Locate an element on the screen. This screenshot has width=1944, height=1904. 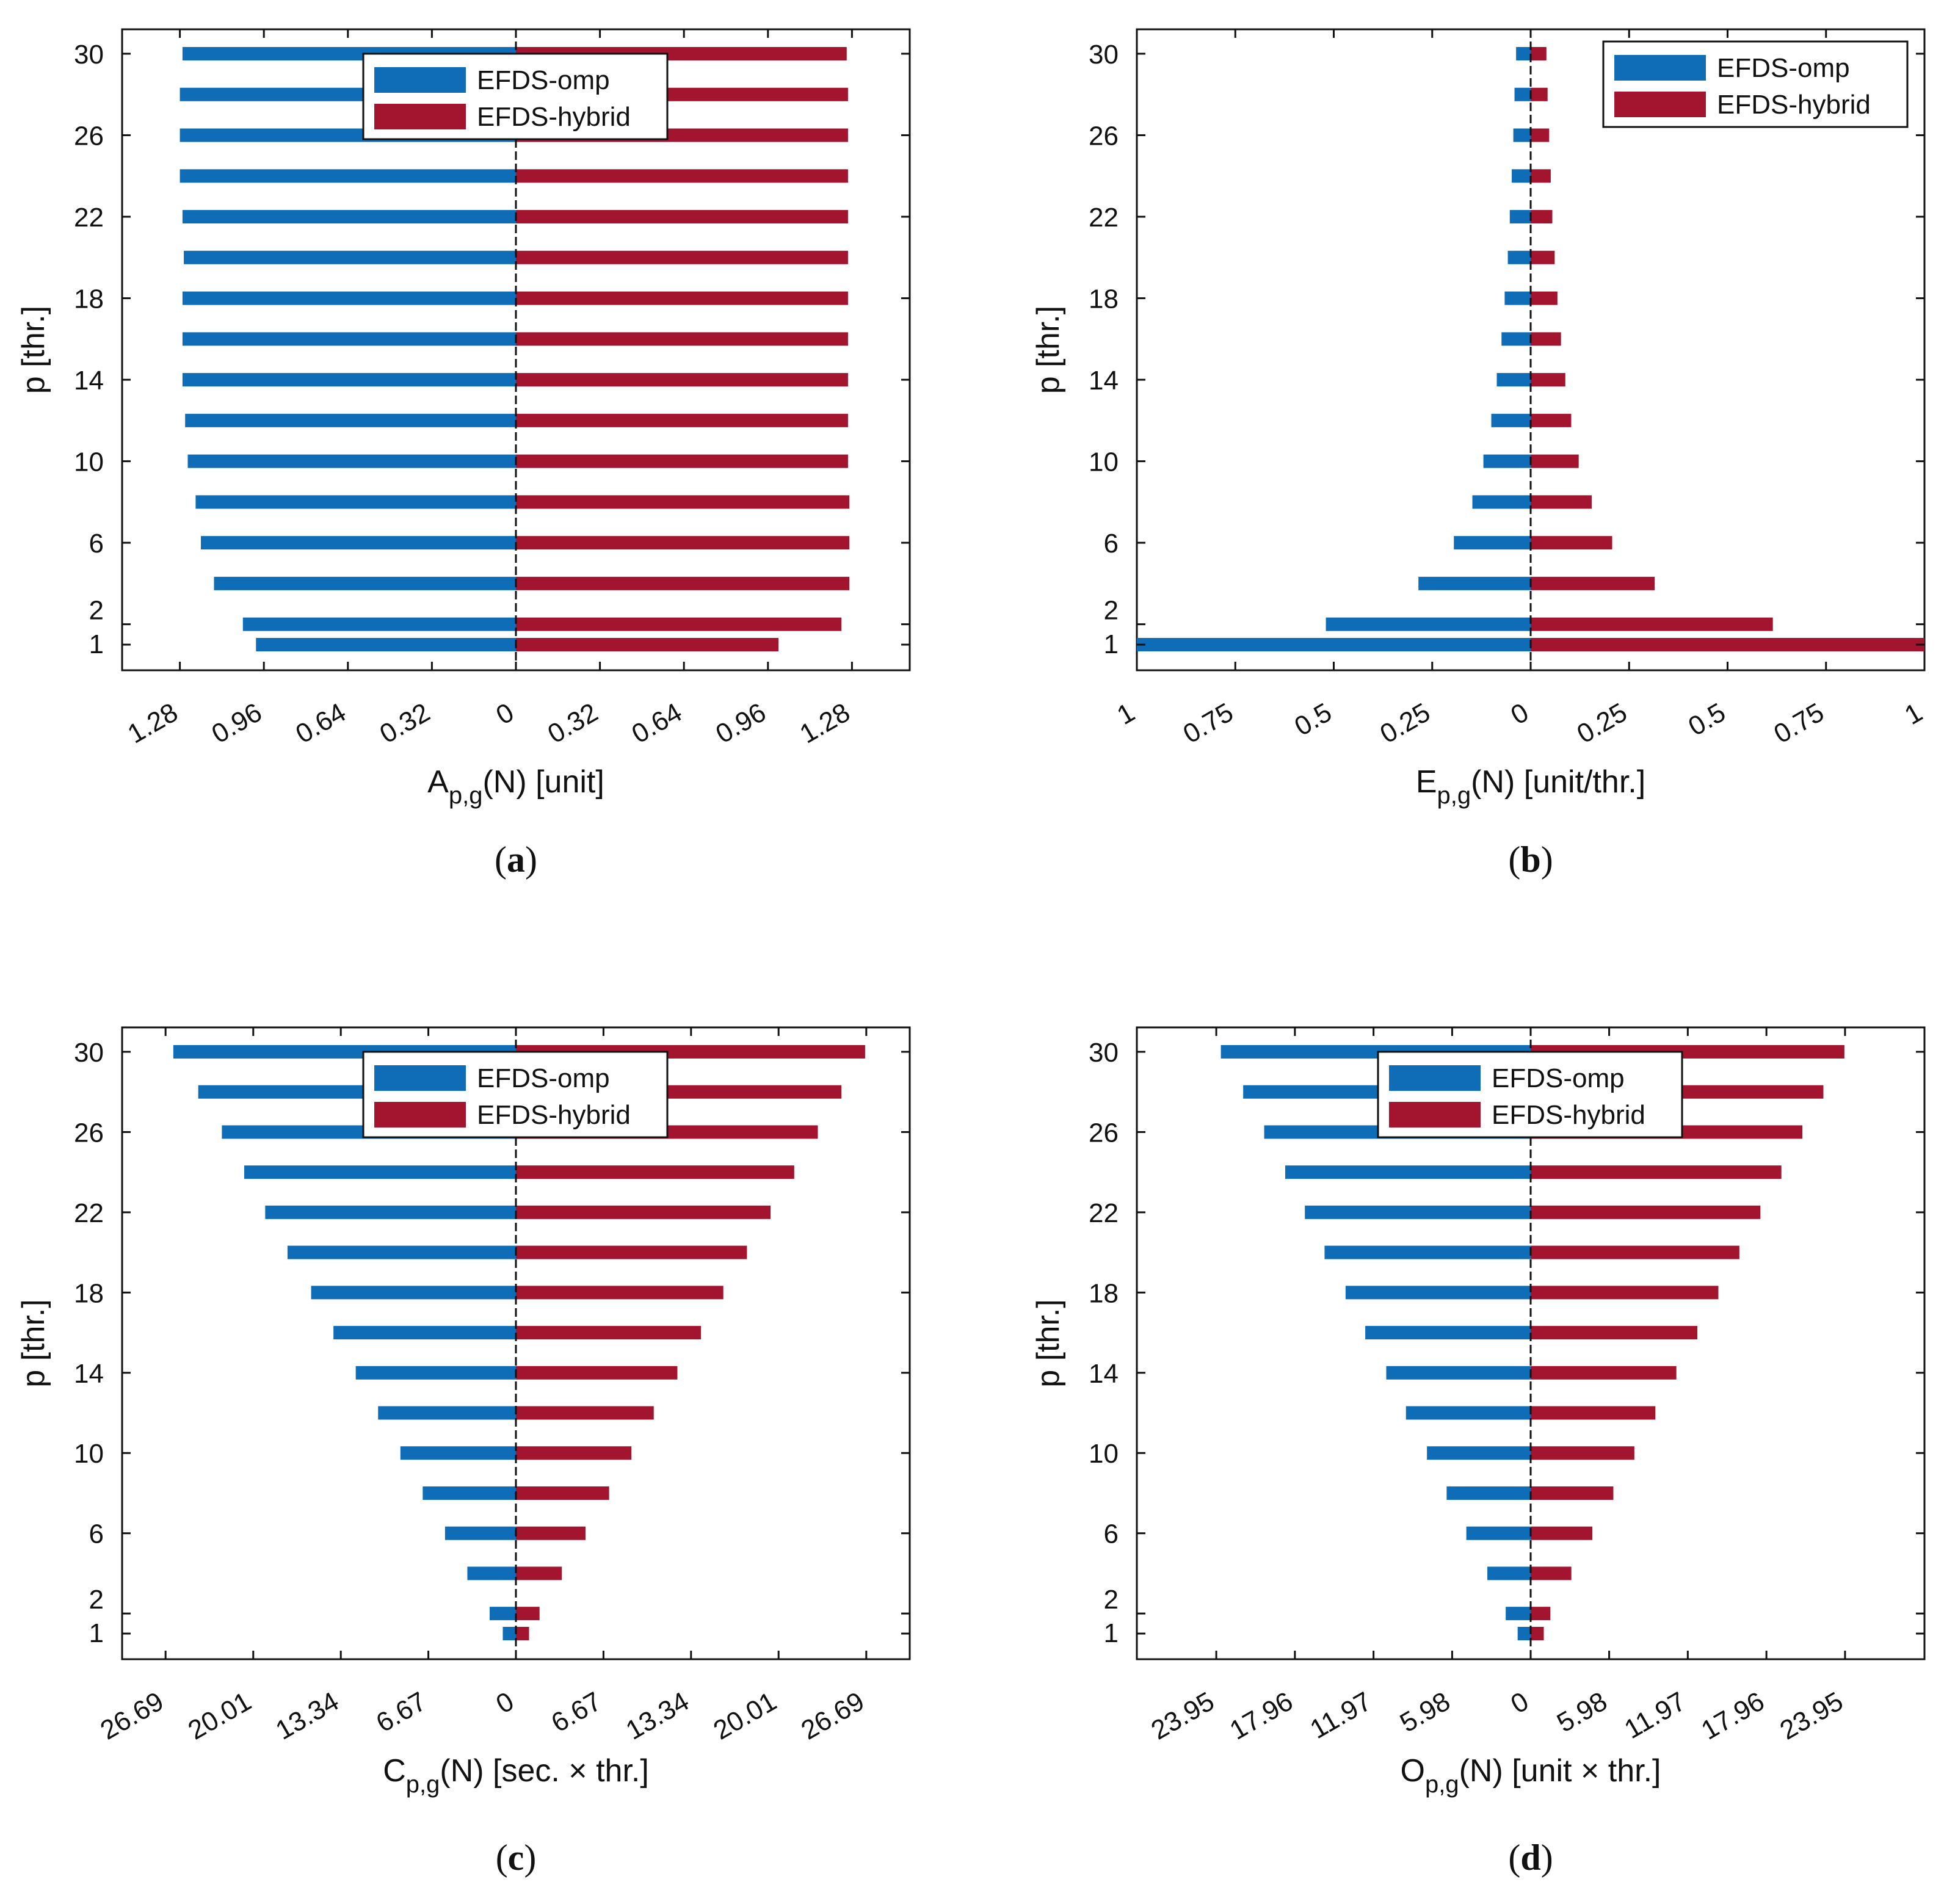
bar-omp-p1 is located at coordinates (509, 1633).